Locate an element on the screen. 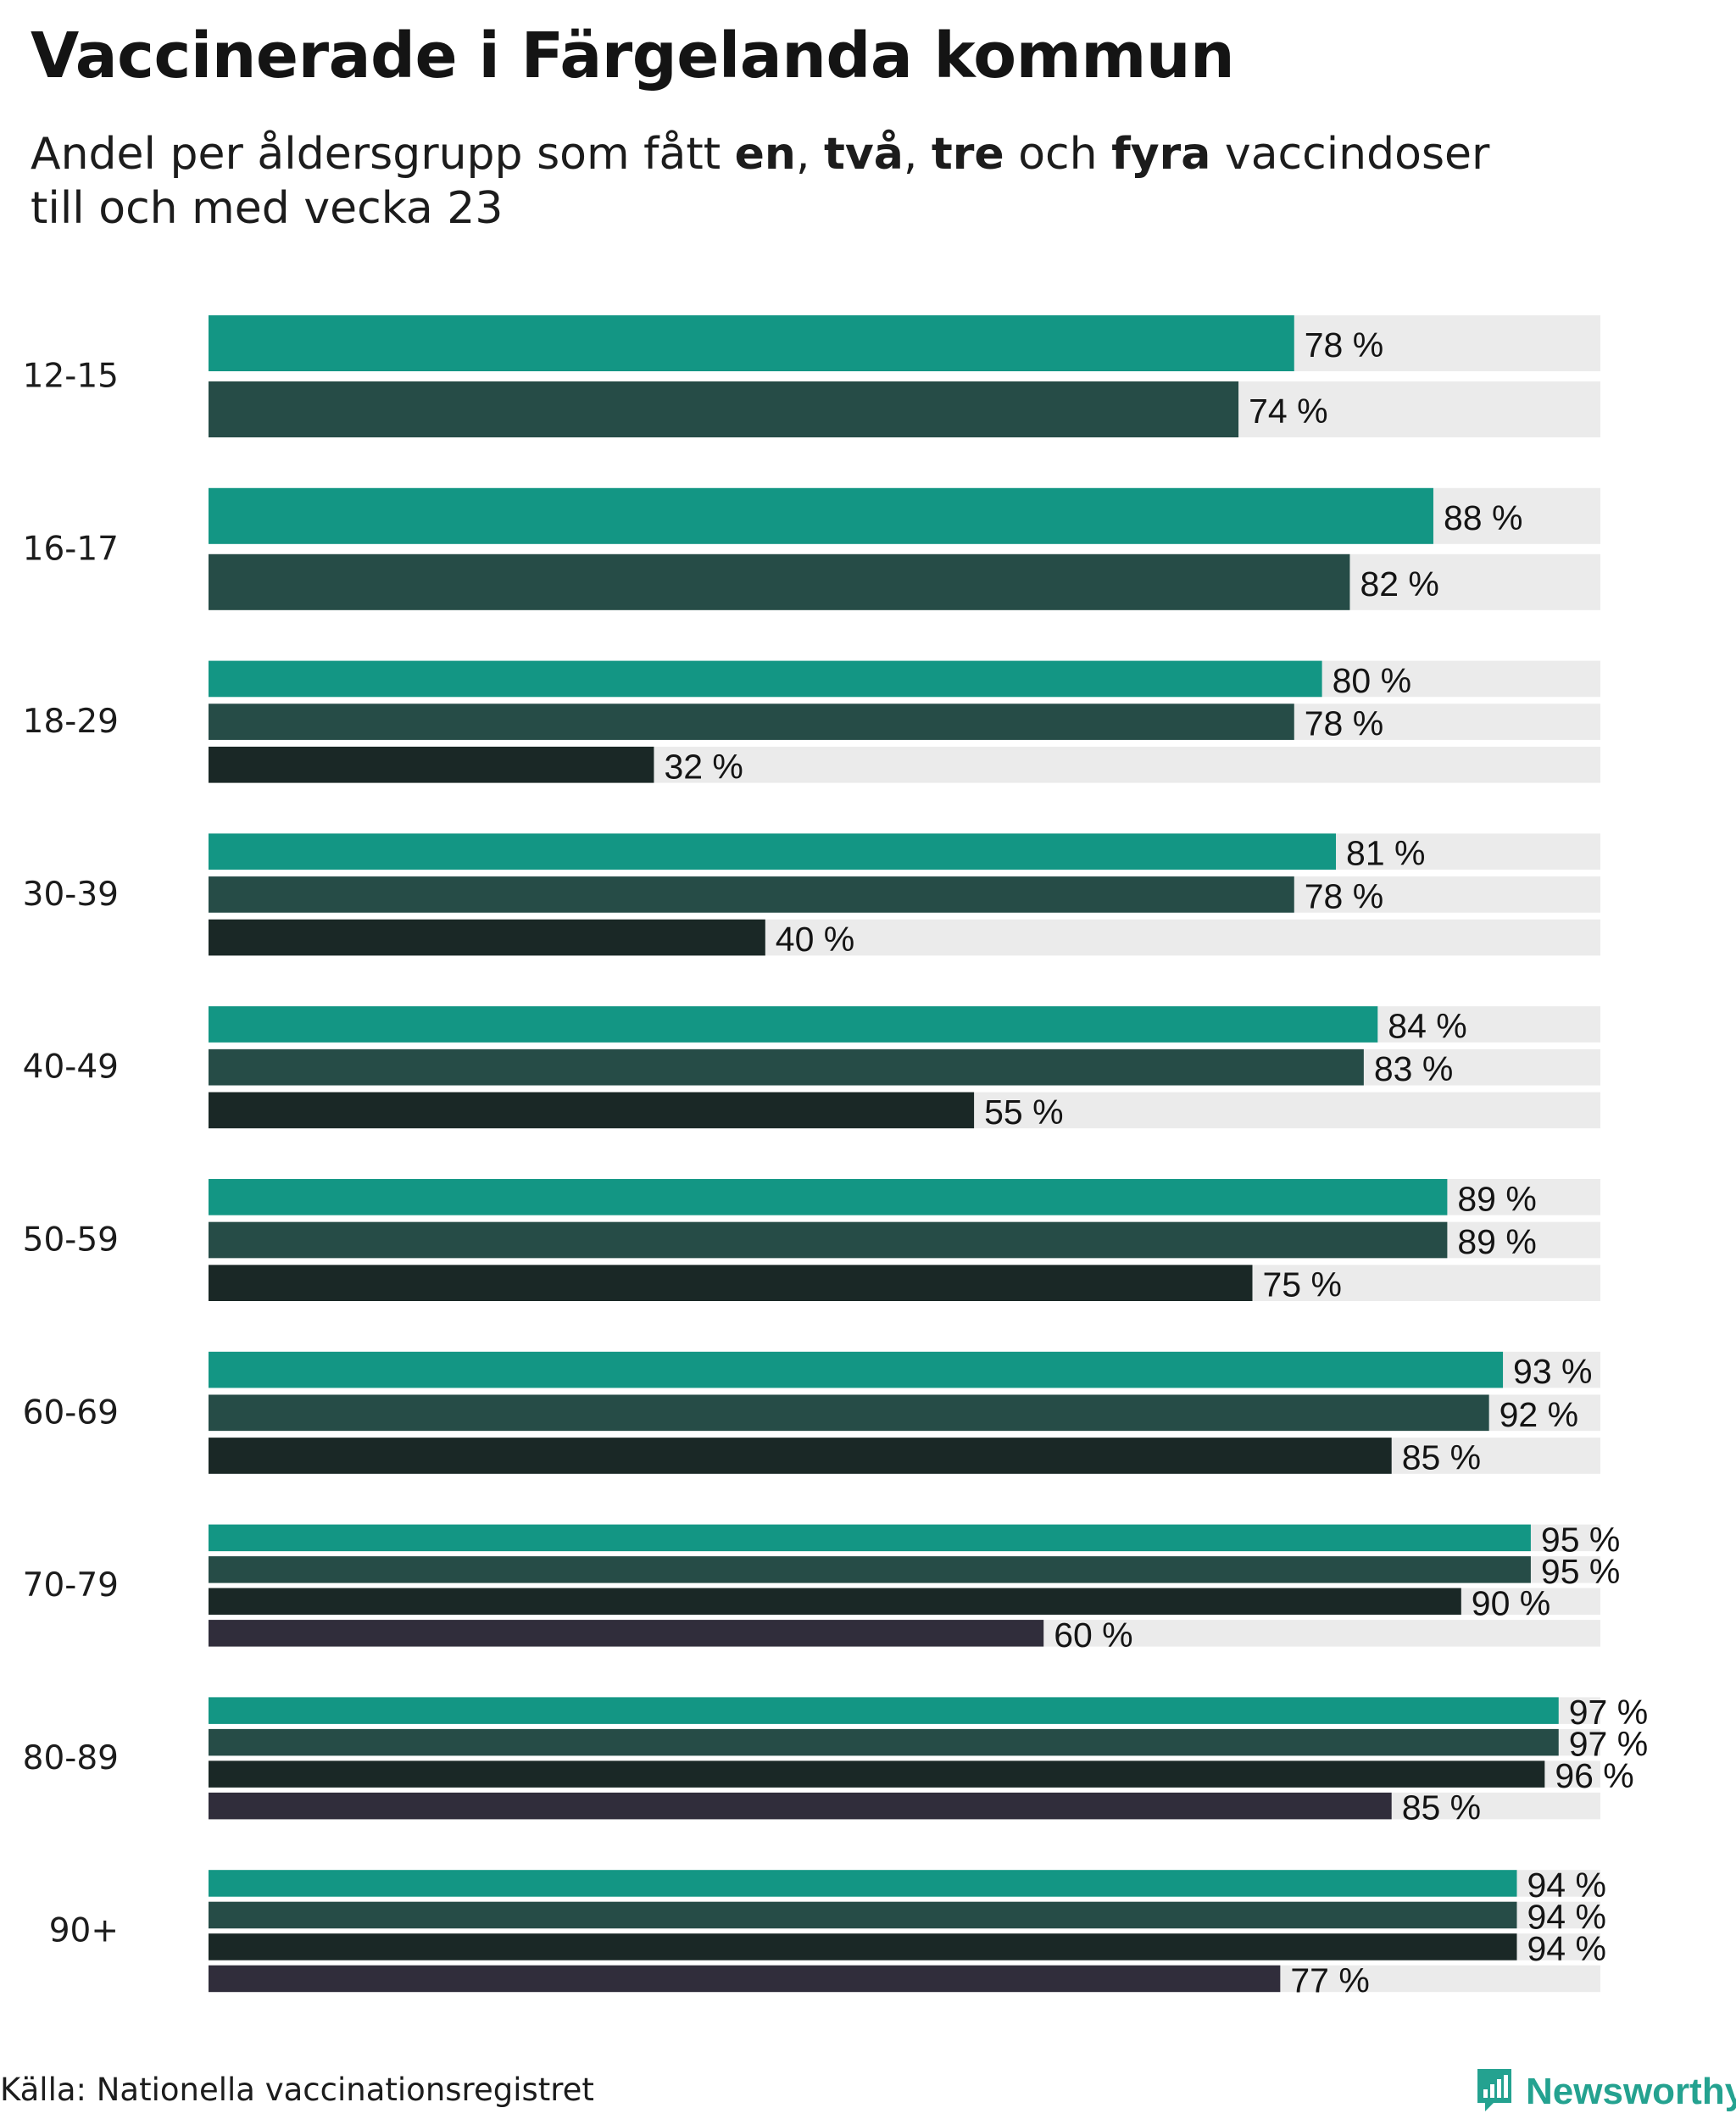  bar-value-label: 75 % is located at coordinates (1302, 1285).